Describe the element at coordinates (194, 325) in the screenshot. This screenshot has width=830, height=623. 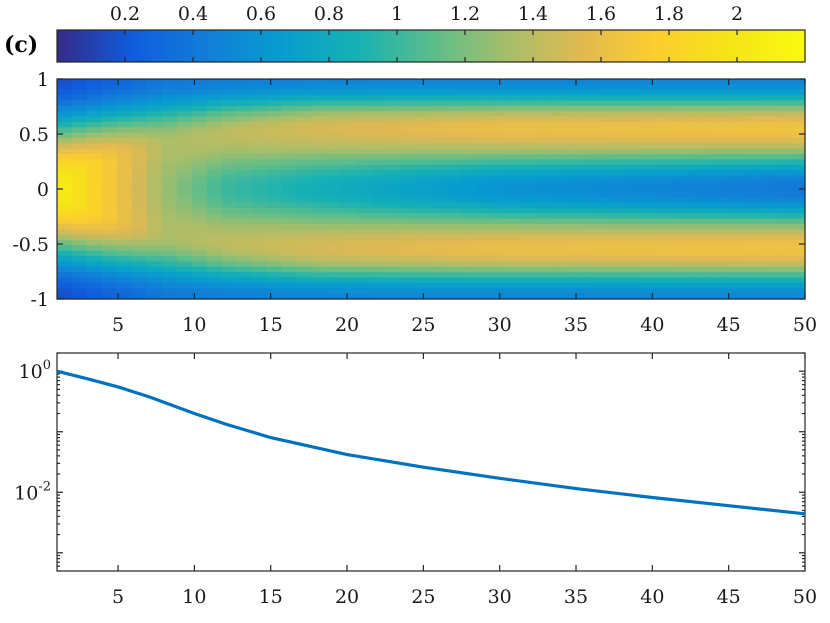
I see `heatmap-x-tick-label: 10` at that location.